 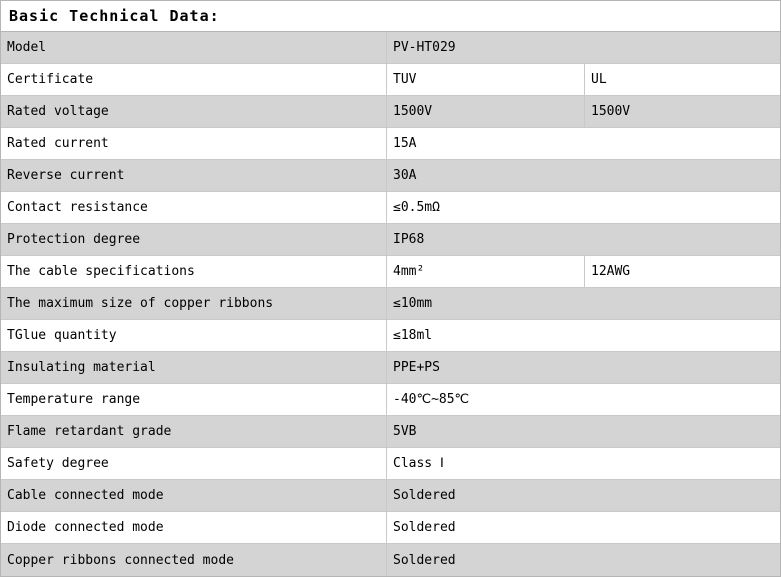 I want to click on spec-label: Rated voltage, so click(x=194, y=111).